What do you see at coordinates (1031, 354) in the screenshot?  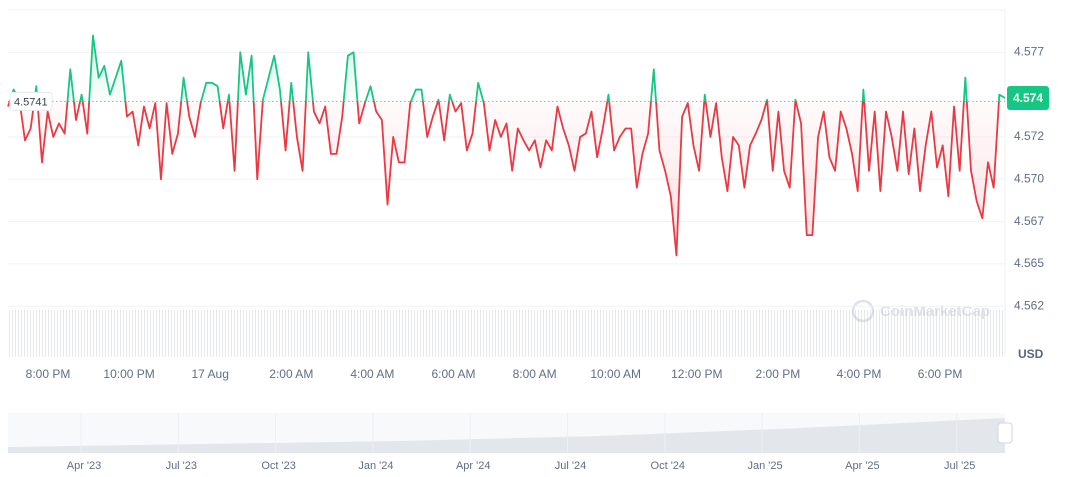 I see `currency-label: USD` at bounding box center [1031, 354].